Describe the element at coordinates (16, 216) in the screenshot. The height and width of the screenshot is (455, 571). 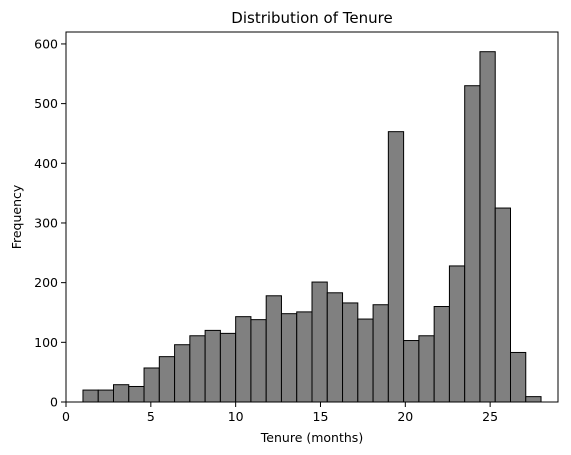
I see `y-axis-title: Frequency` at that location.